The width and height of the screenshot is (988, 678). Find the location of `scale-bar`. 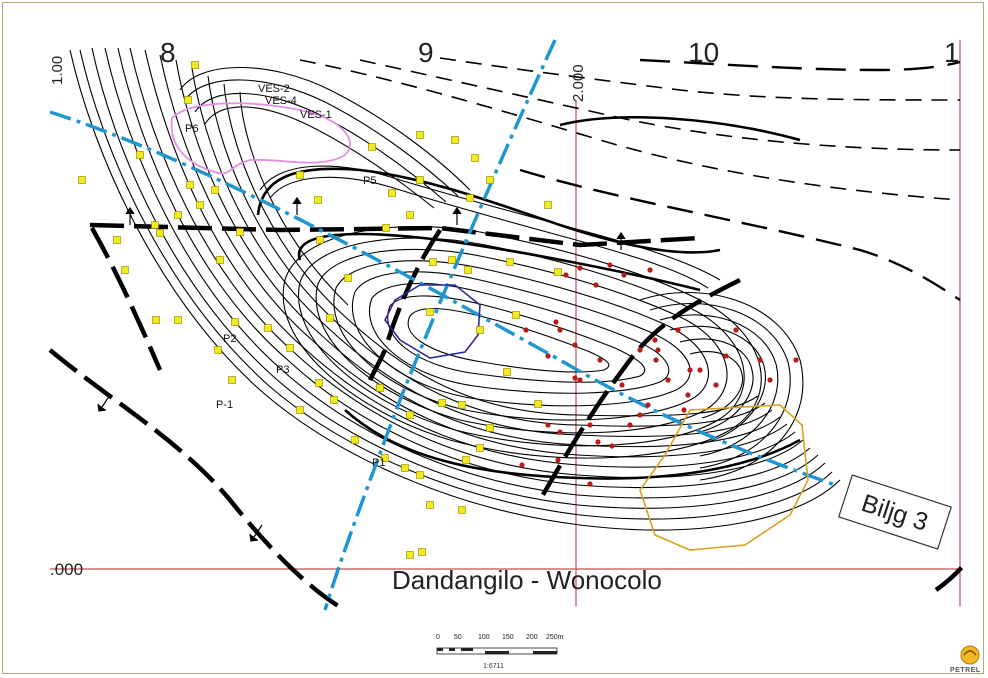

scale-bar is located at coordinates (497, 651).